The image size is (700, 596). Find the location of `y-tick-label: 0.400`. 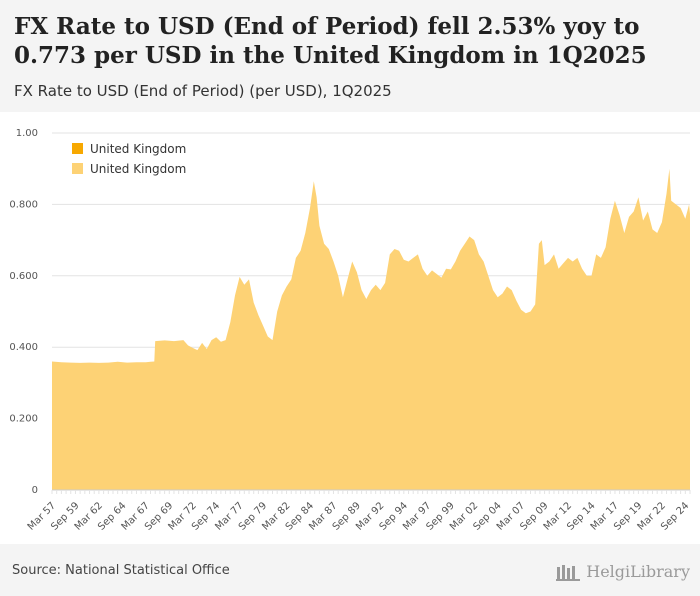

y-tick-label: 0.400 is located at coordinates (23, 347).